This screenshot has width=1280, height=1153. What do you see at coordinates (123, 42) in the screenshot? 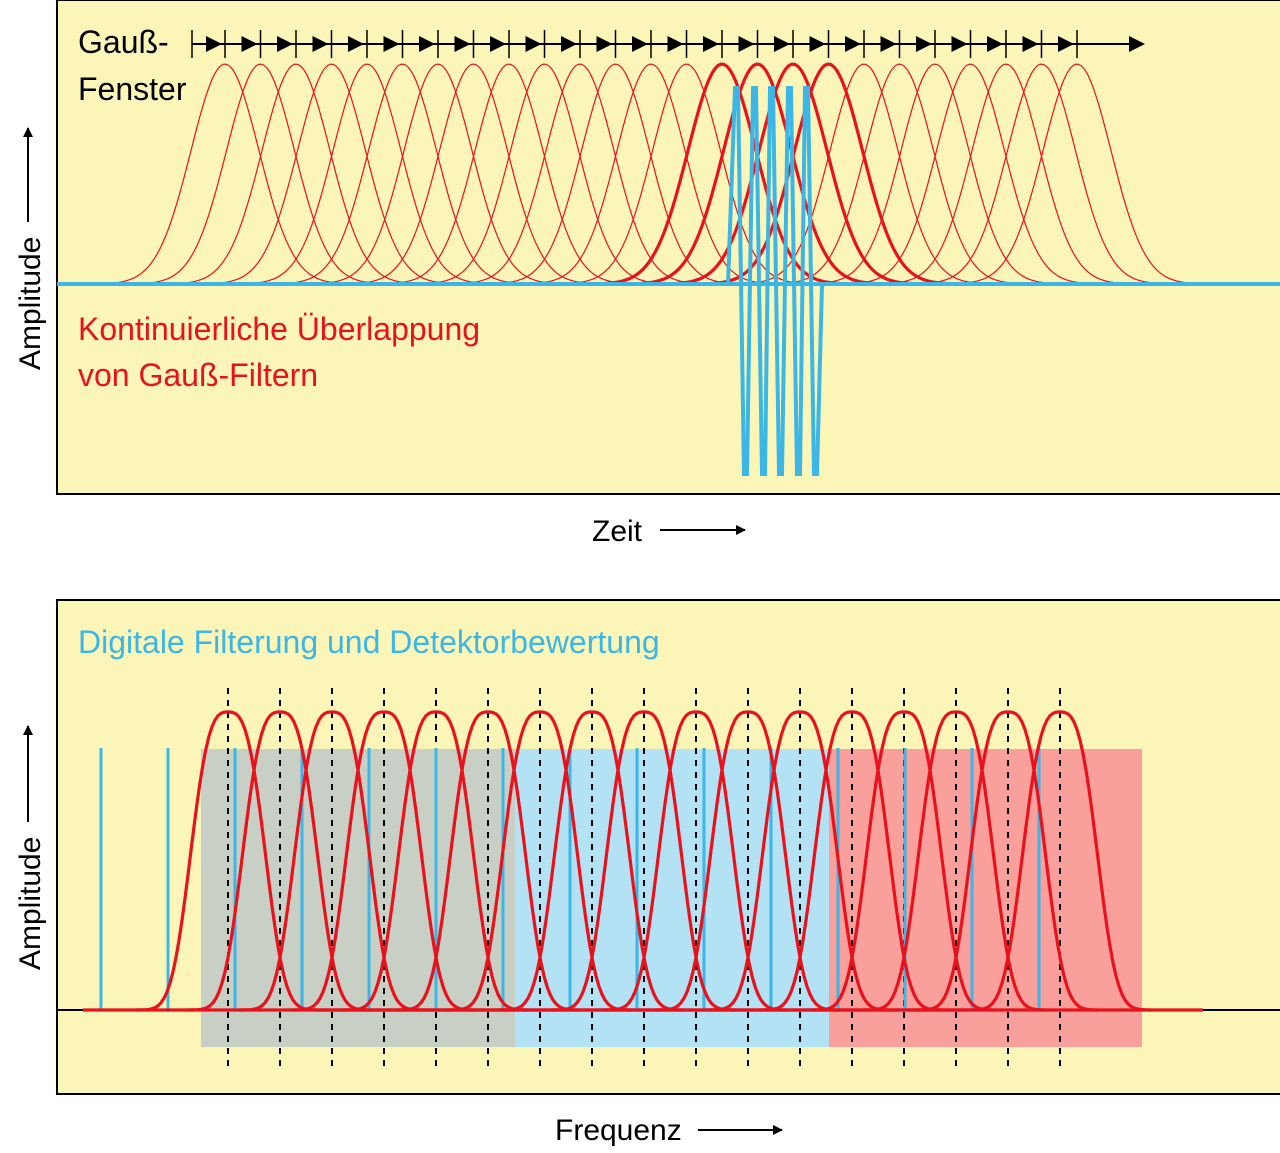
I see `window-label-line1: Gauß-` at bounding box center [123, 42].